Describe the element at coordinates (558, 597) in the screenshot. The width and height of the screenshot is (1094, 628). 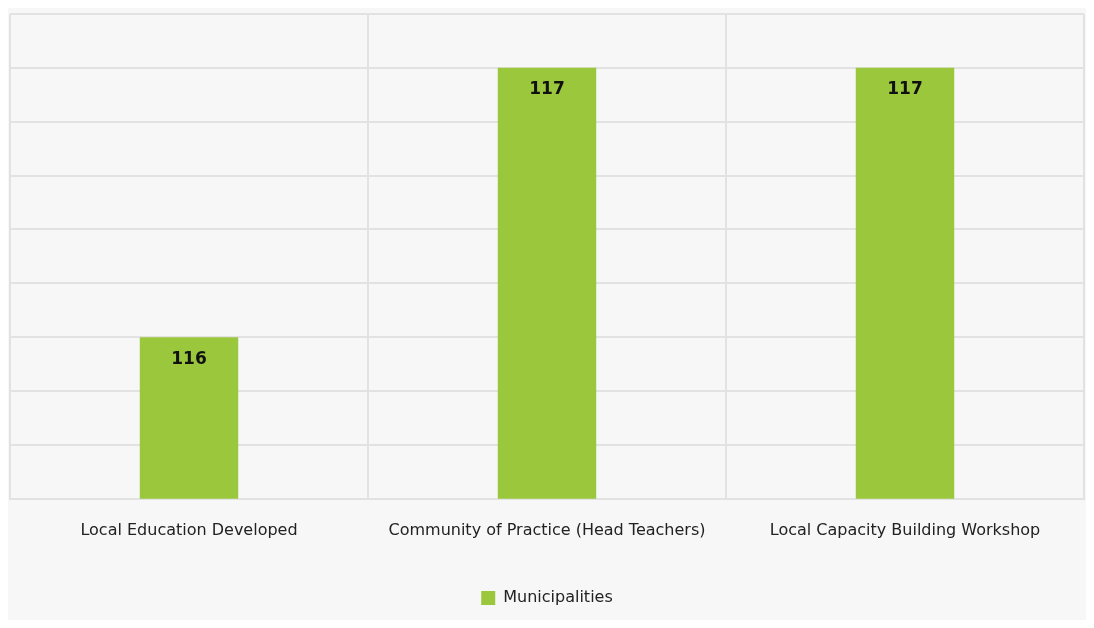
I see `legend-label: Municipalities` at that location.